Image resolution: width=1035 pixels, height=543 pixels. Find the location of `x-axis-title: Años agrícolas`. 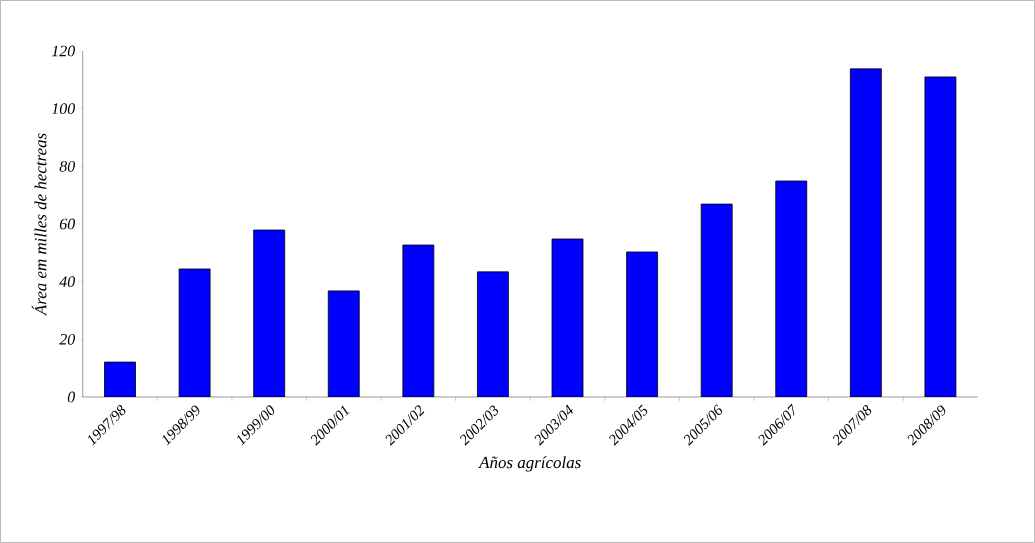

x-axis-title: Años agrícolas is located at coordinates (529, 464).